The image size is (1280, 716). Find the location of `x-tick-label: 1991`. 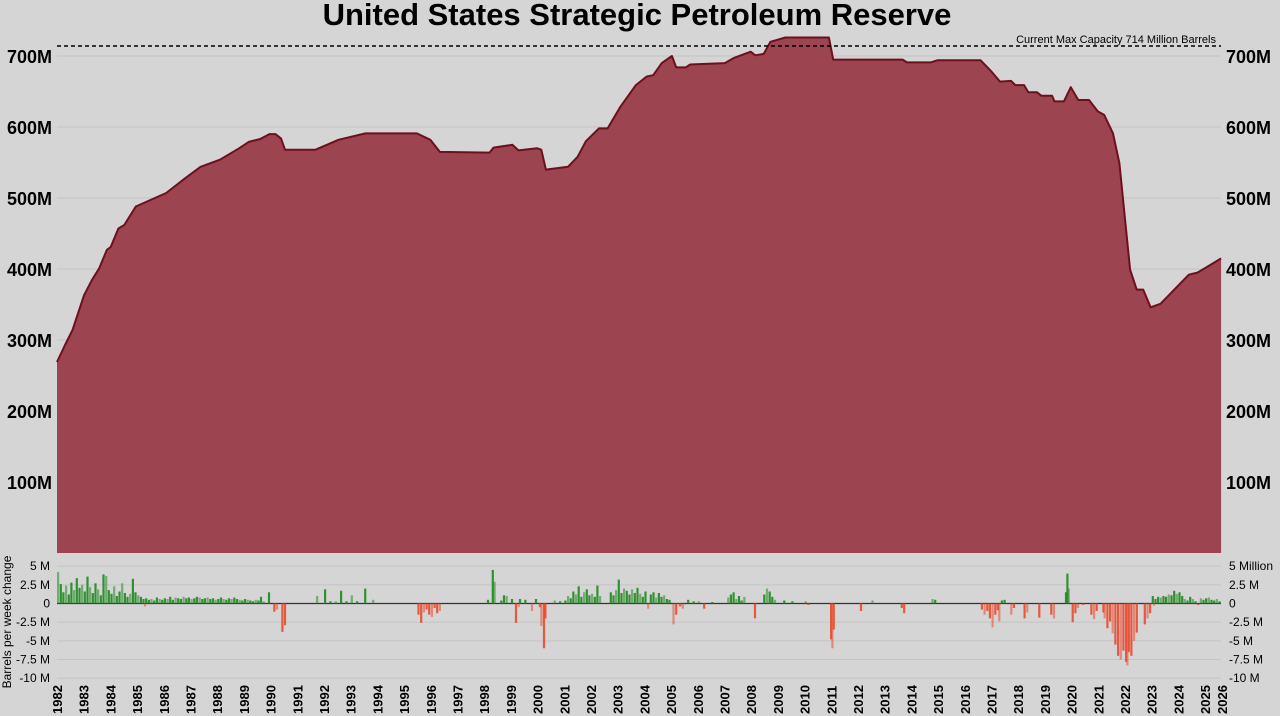

x-tick-label: 1991 is located at coordinates (297, 699).